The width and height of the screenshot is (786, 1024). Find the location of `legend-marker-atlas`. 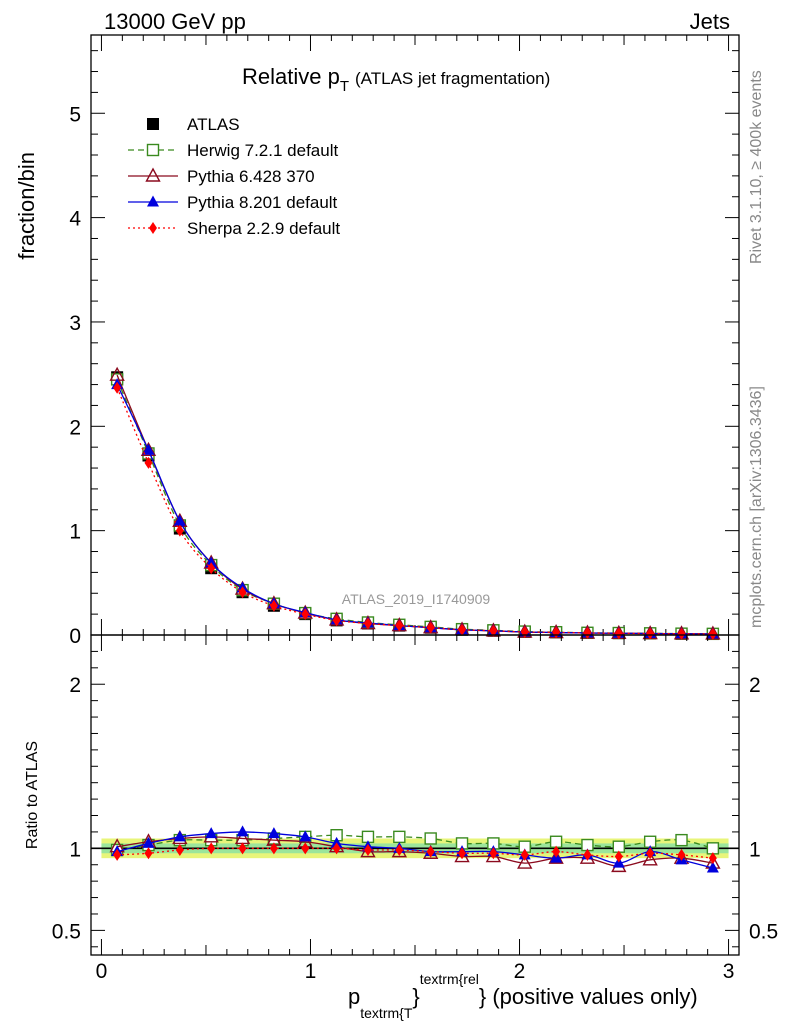

legend-marker-atlas is located at coordinates (153, 124).